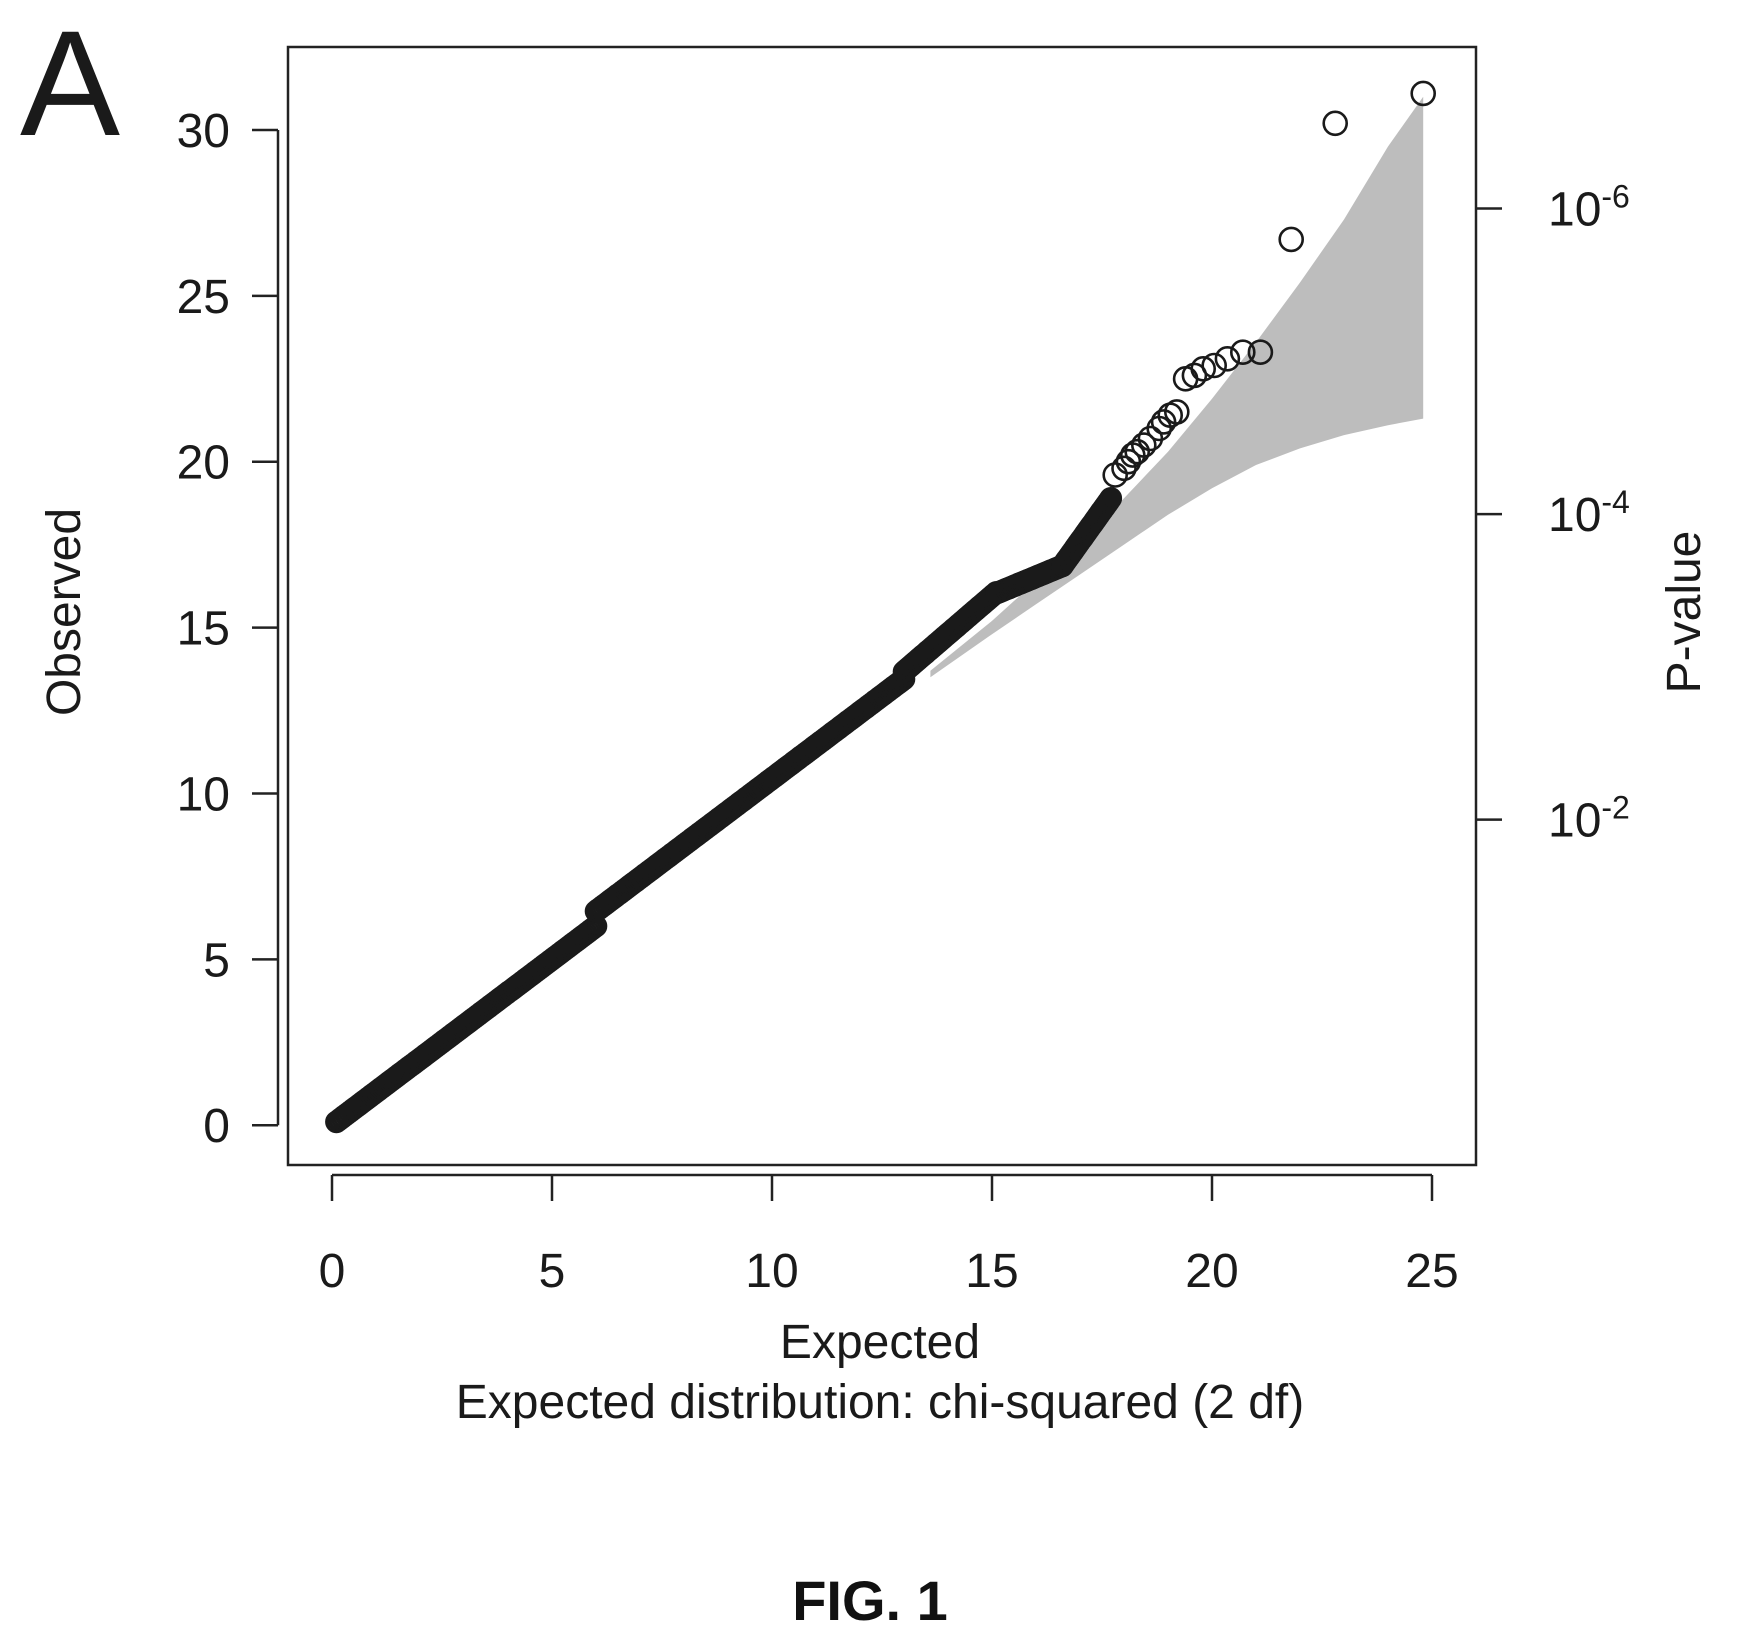 Image resolution: width=1741 pixels, height=1647 pixels. I want to click on y-tick-label: 15, so click(203, 629).